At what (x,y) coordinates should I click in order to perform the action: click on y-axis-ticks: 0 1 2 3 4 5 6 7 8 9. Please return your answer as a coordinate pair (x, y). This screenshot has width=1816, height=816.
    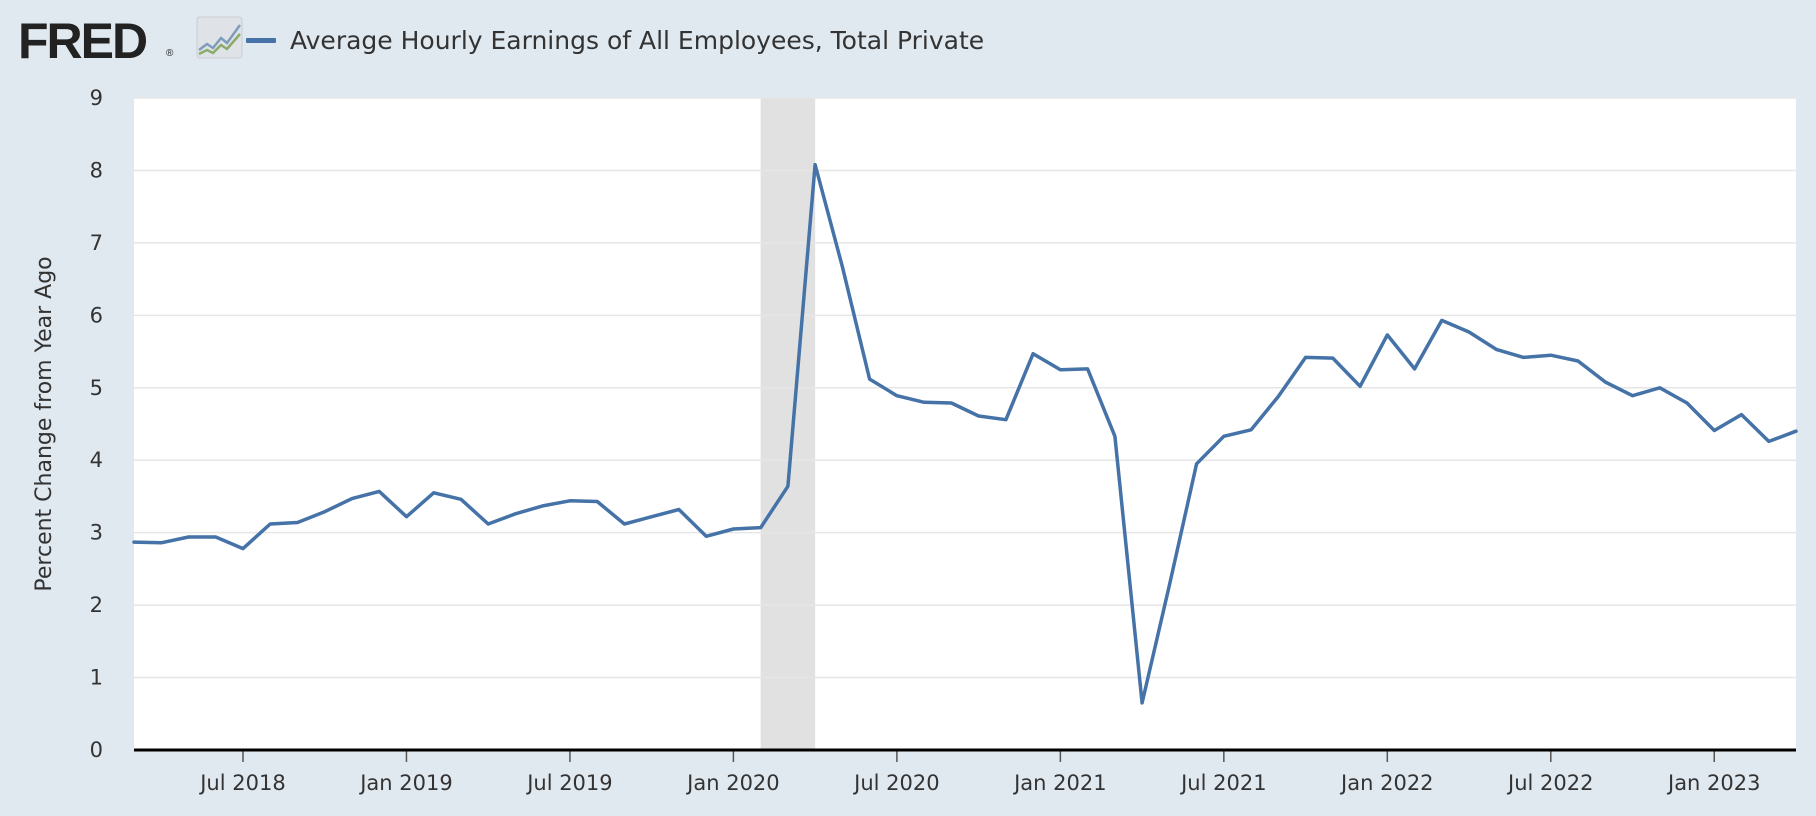
    Looking at the image, I should click on (96, 424).